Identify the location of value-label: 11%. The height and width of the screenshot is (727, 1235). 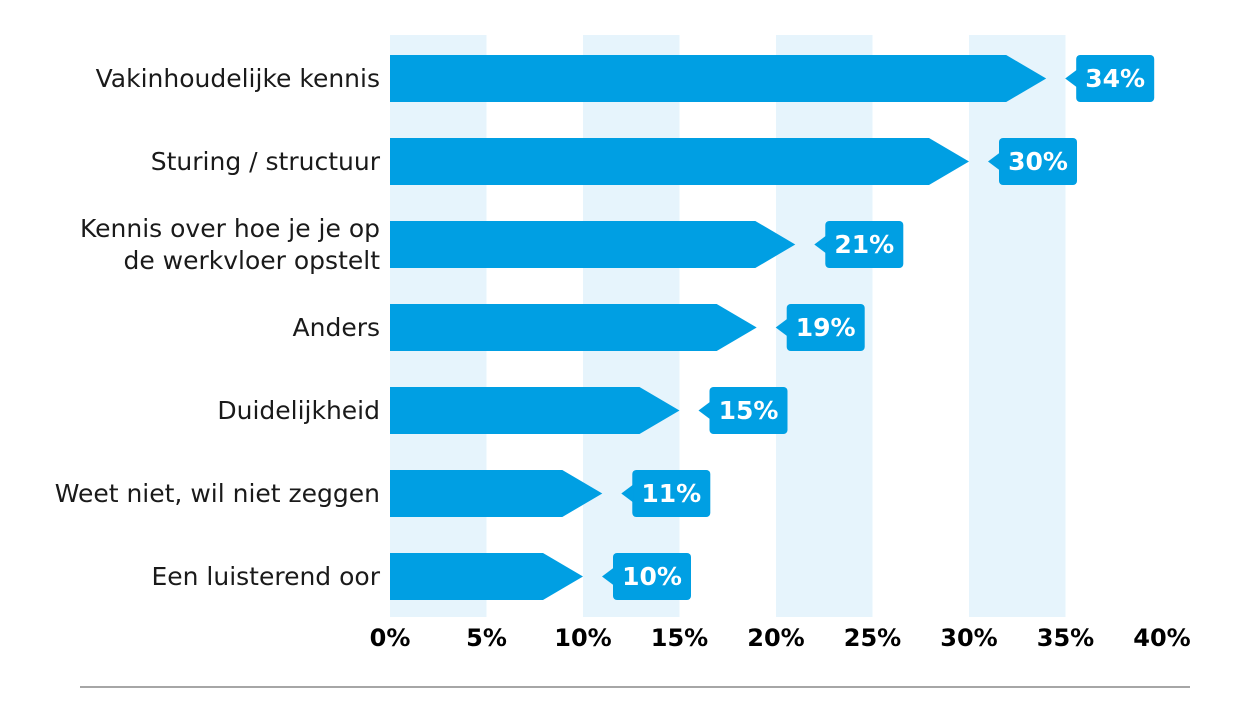
(671, 493).